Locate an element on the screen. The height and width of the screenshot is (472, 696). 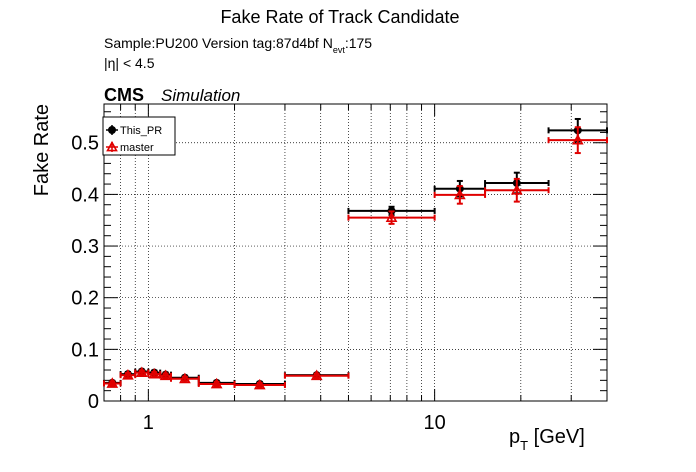
y-tick-label: 0.4 is located at coordinates (85, 195).